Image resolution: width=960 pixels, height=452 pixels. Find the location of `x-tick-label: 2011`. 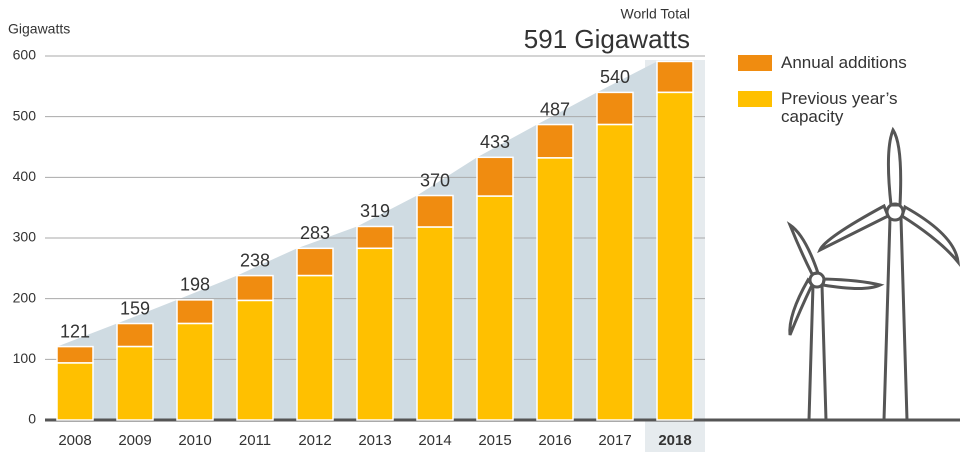

x-tick-label: 2011 is located at coordinates (255, 440).